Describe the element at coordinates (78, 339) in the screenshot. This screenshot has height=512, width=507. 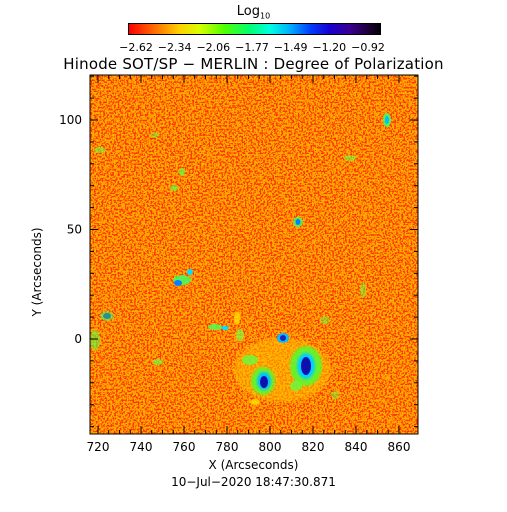
I see `y-tick-label: 0` at that location.